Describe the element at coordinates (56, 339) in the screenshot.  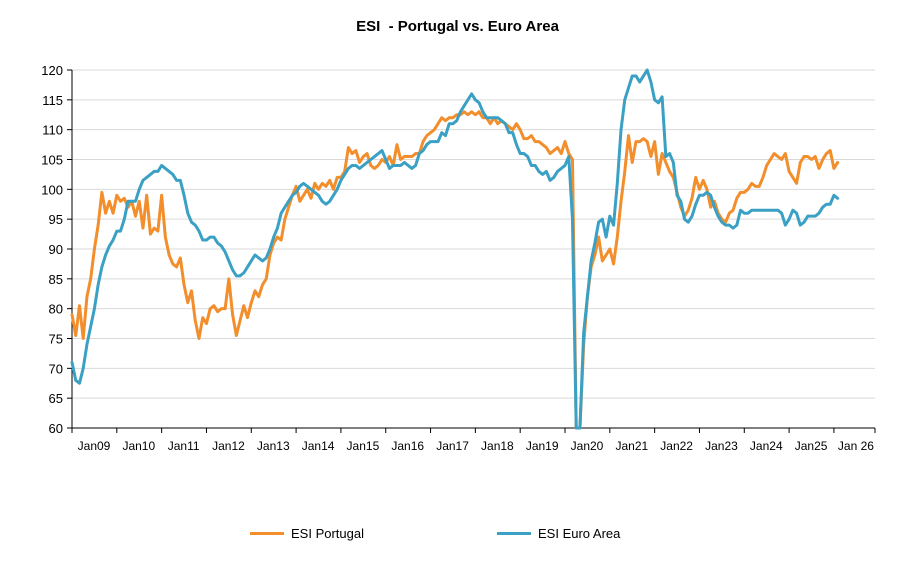
I see `y-tick-label-75: 75` at that location.